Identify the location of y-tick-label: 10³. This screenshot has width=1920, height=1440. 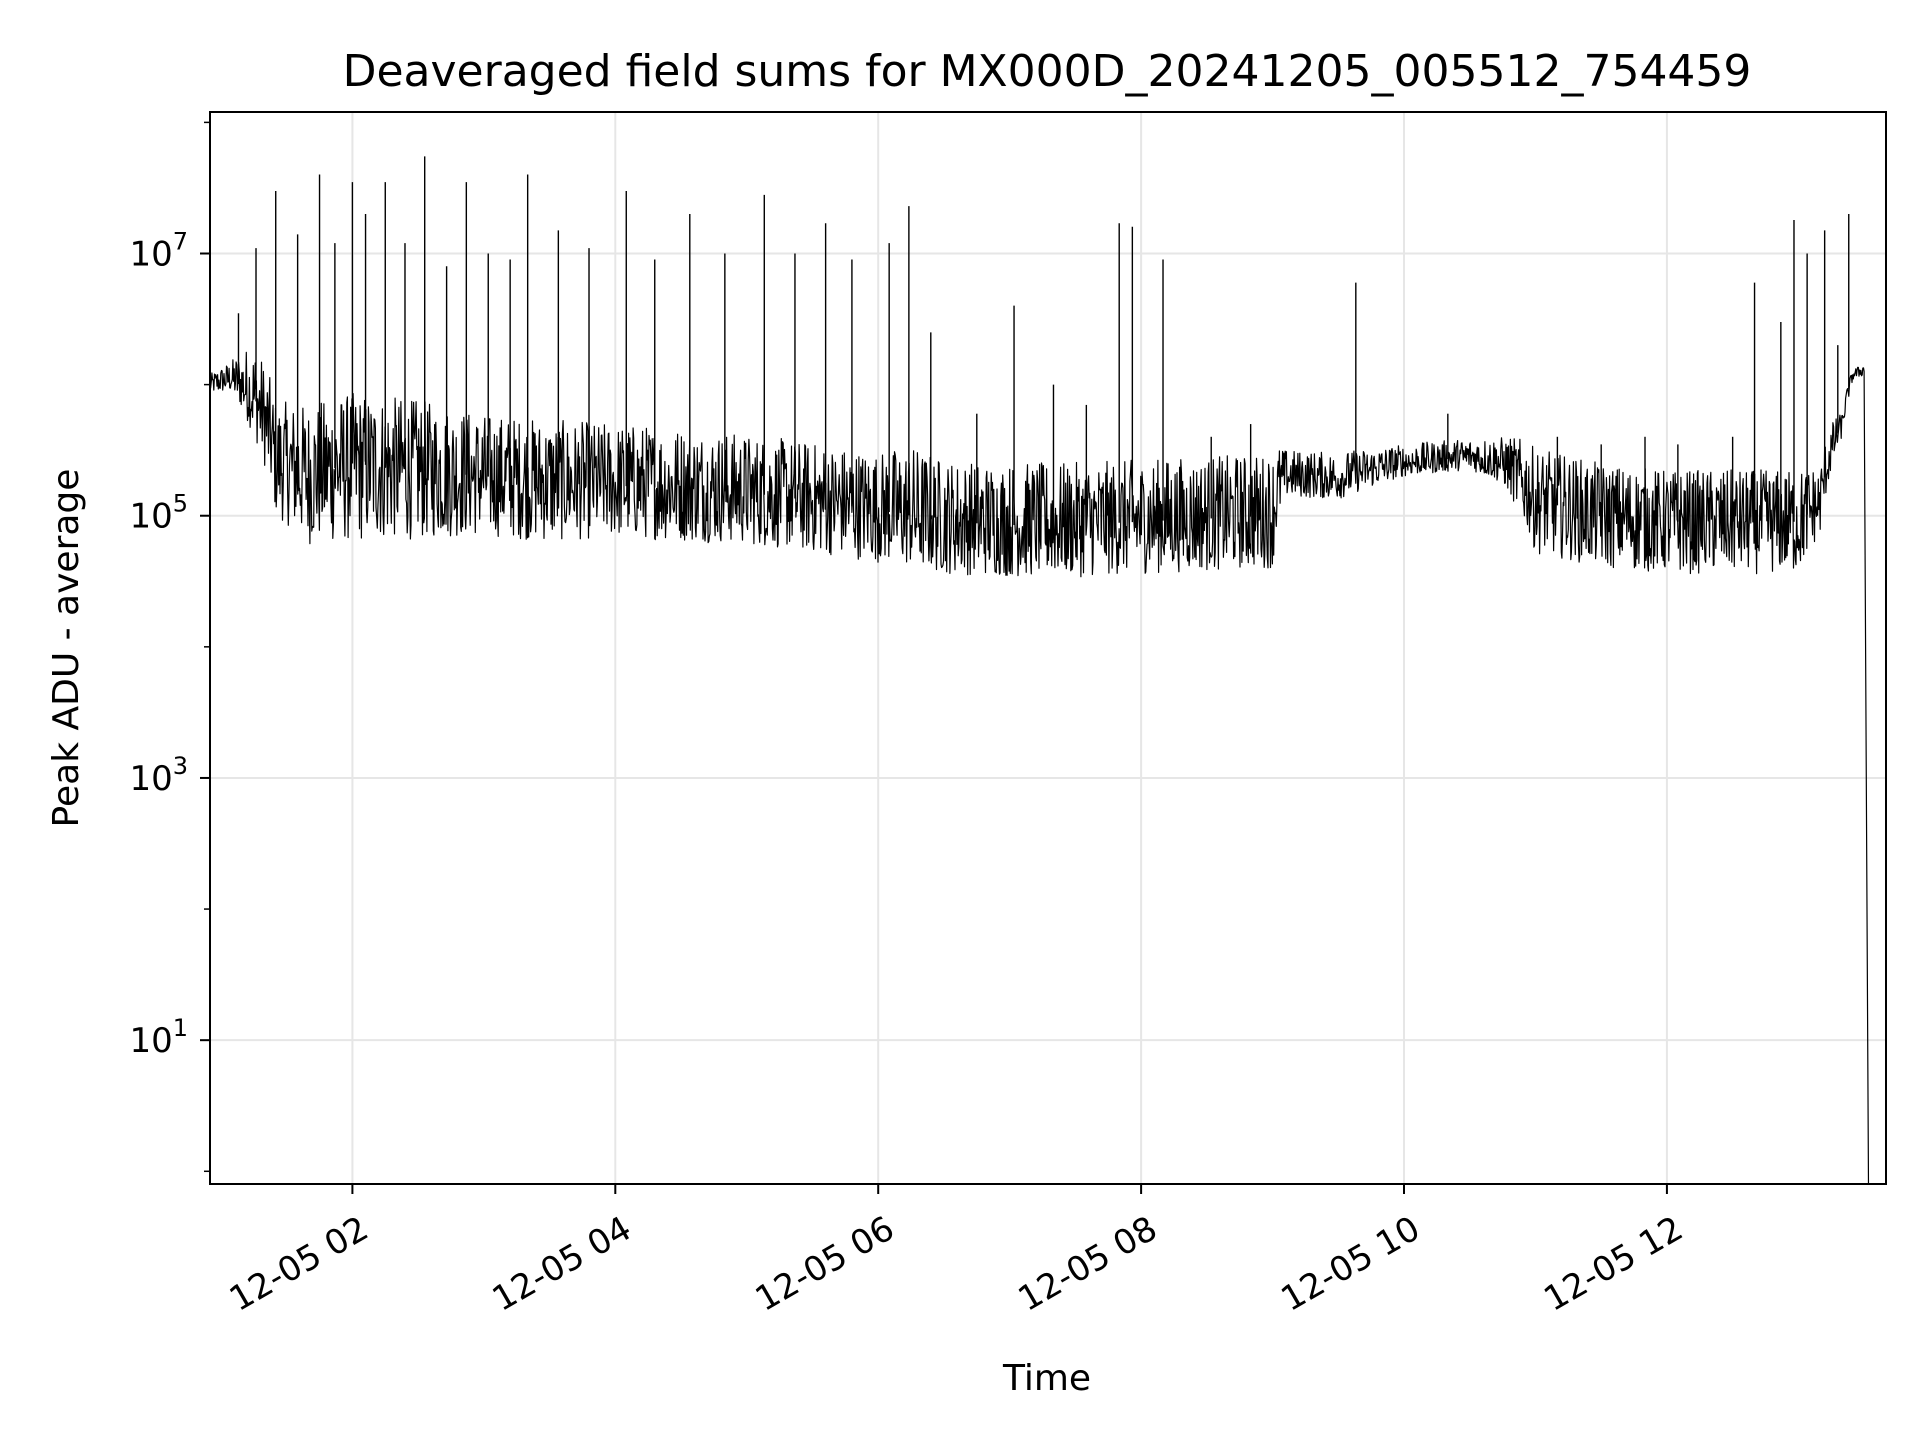
(158, 775).